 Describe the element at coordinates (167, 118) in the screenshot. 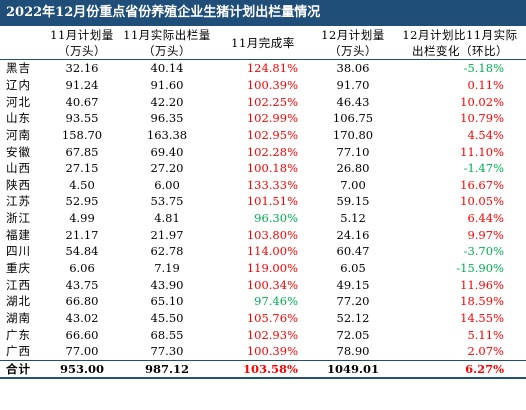

I see `cell-nov-actual: 96.35` at that location.